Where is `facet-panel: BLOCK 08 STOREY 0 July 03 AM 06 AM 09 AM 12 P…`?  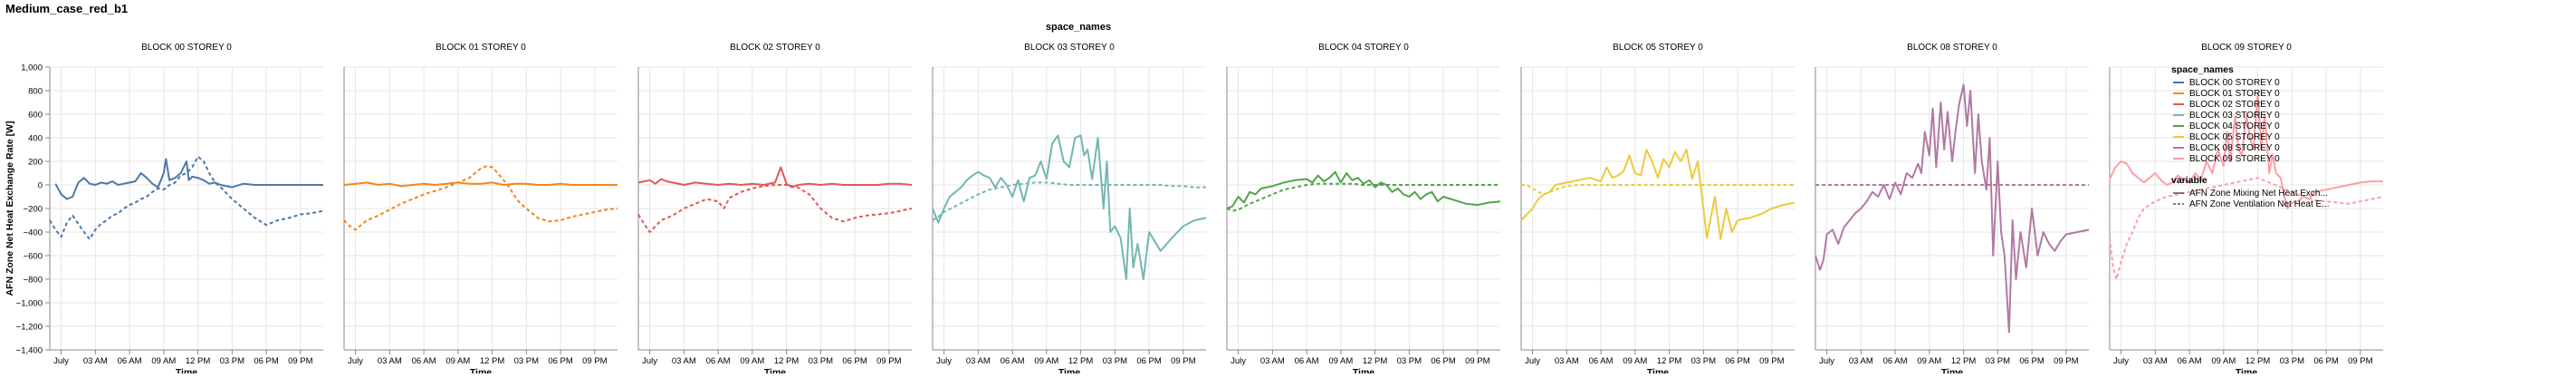
facet-panel: BLOCK 08 STOREY 0 July 03 AM 06 AM 09 AM 12 P… is located at coordinates (1952, 210).